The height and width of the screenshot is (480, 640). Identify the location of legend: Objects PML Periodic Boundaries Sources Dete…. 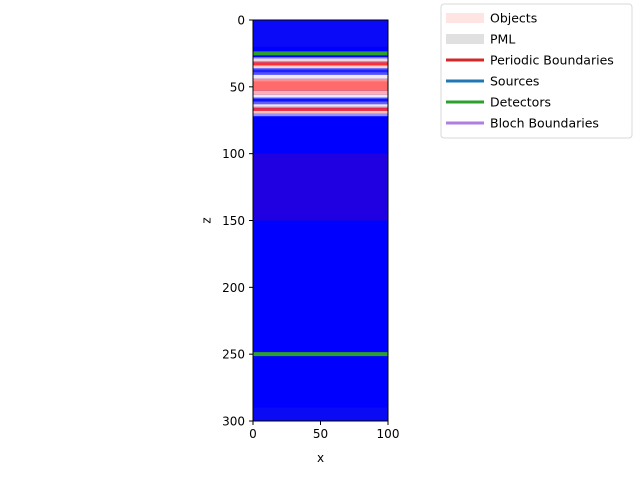
(536, 71).